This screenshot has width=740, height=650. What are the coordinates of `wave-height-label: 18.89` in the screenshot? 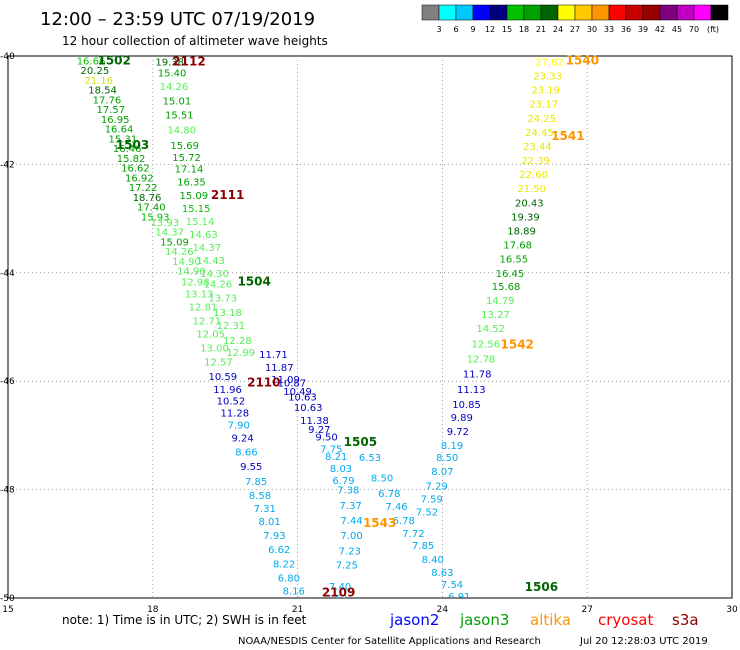 It's located at (521, 232).